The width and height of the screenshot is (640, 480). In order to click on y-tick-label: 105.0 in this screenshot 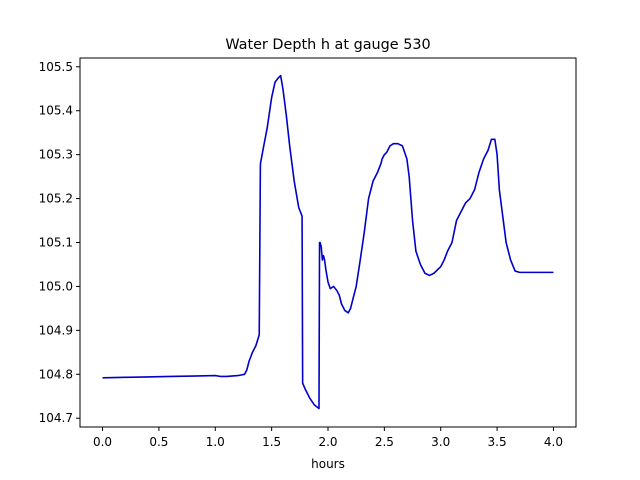, I will do `click(56, 286)`.